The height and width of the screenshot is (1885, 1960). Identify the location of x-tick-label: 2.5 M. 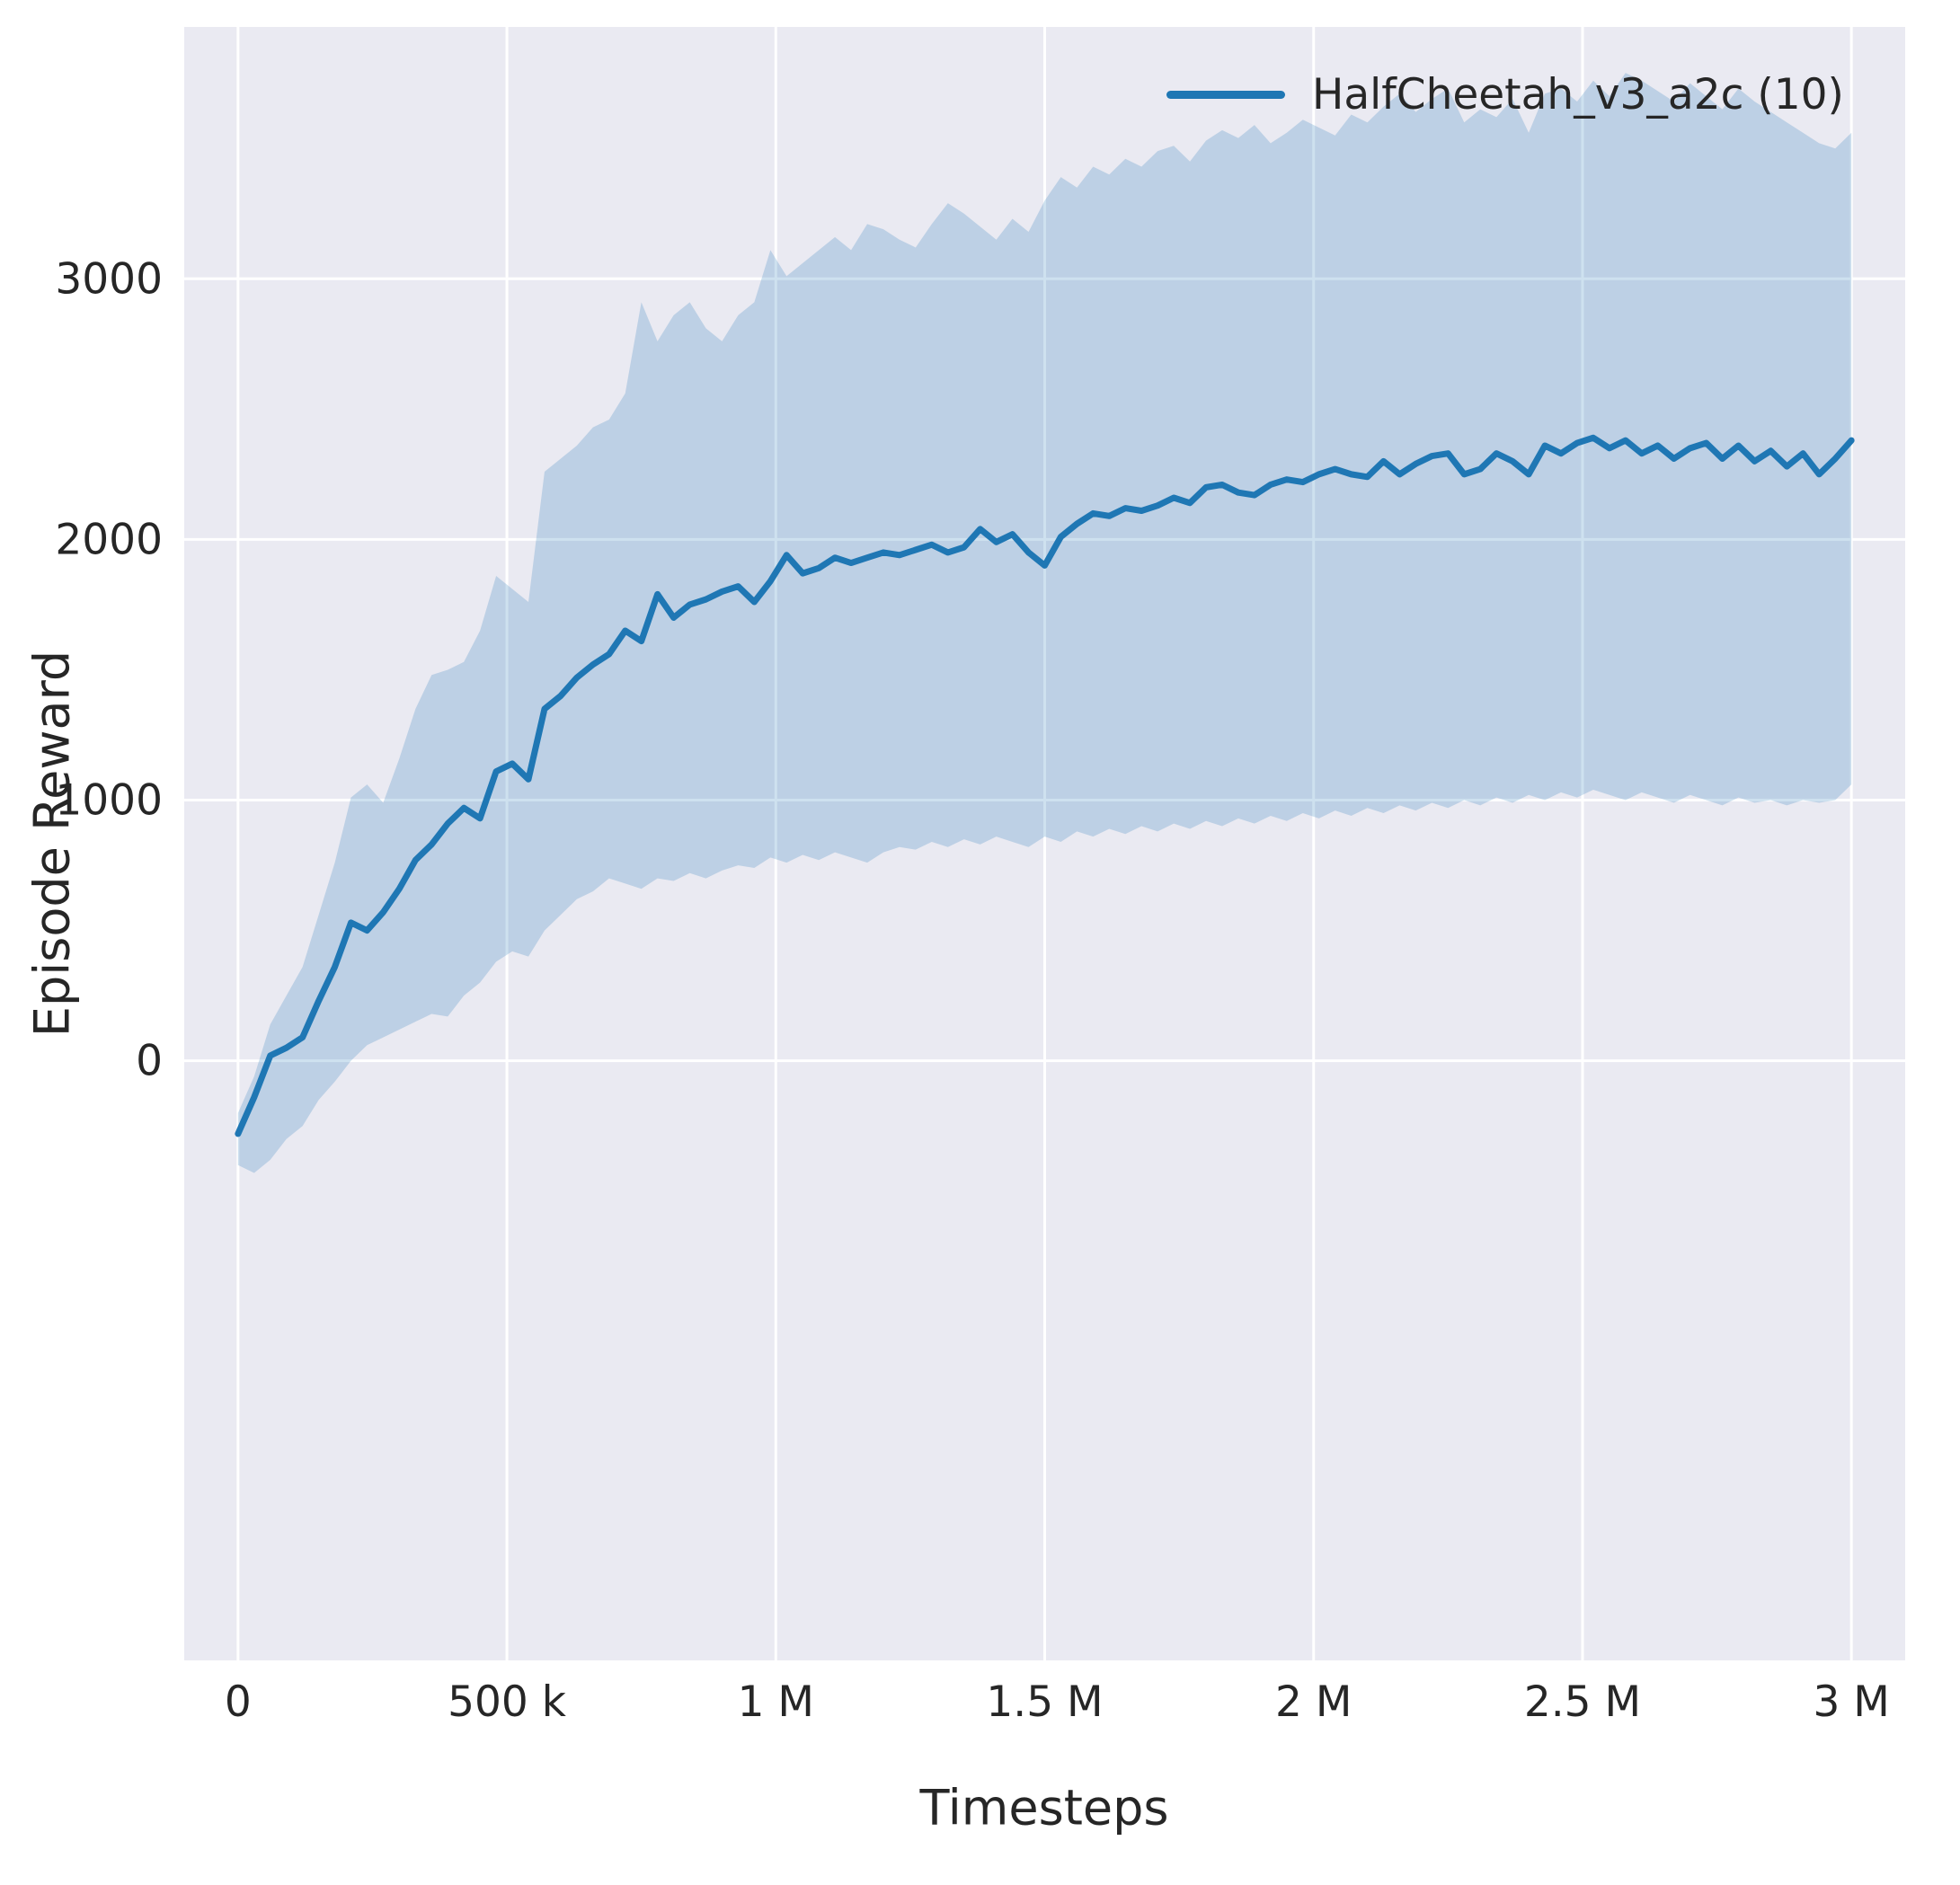
(1583, 1702).